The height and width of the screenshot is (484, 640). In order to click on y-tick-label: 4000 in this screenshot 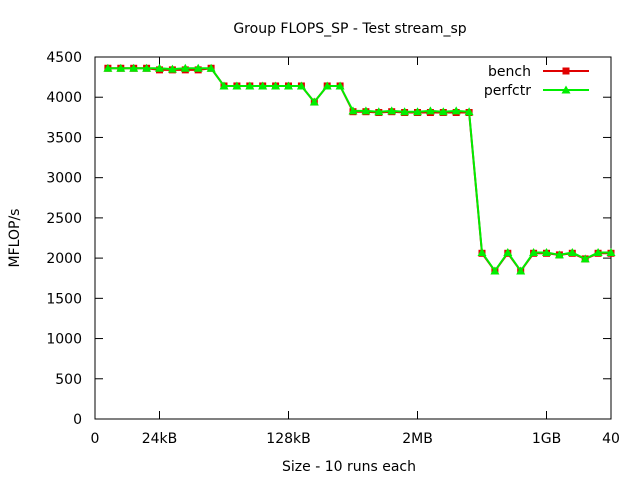, I will do `click(64, 98)`.